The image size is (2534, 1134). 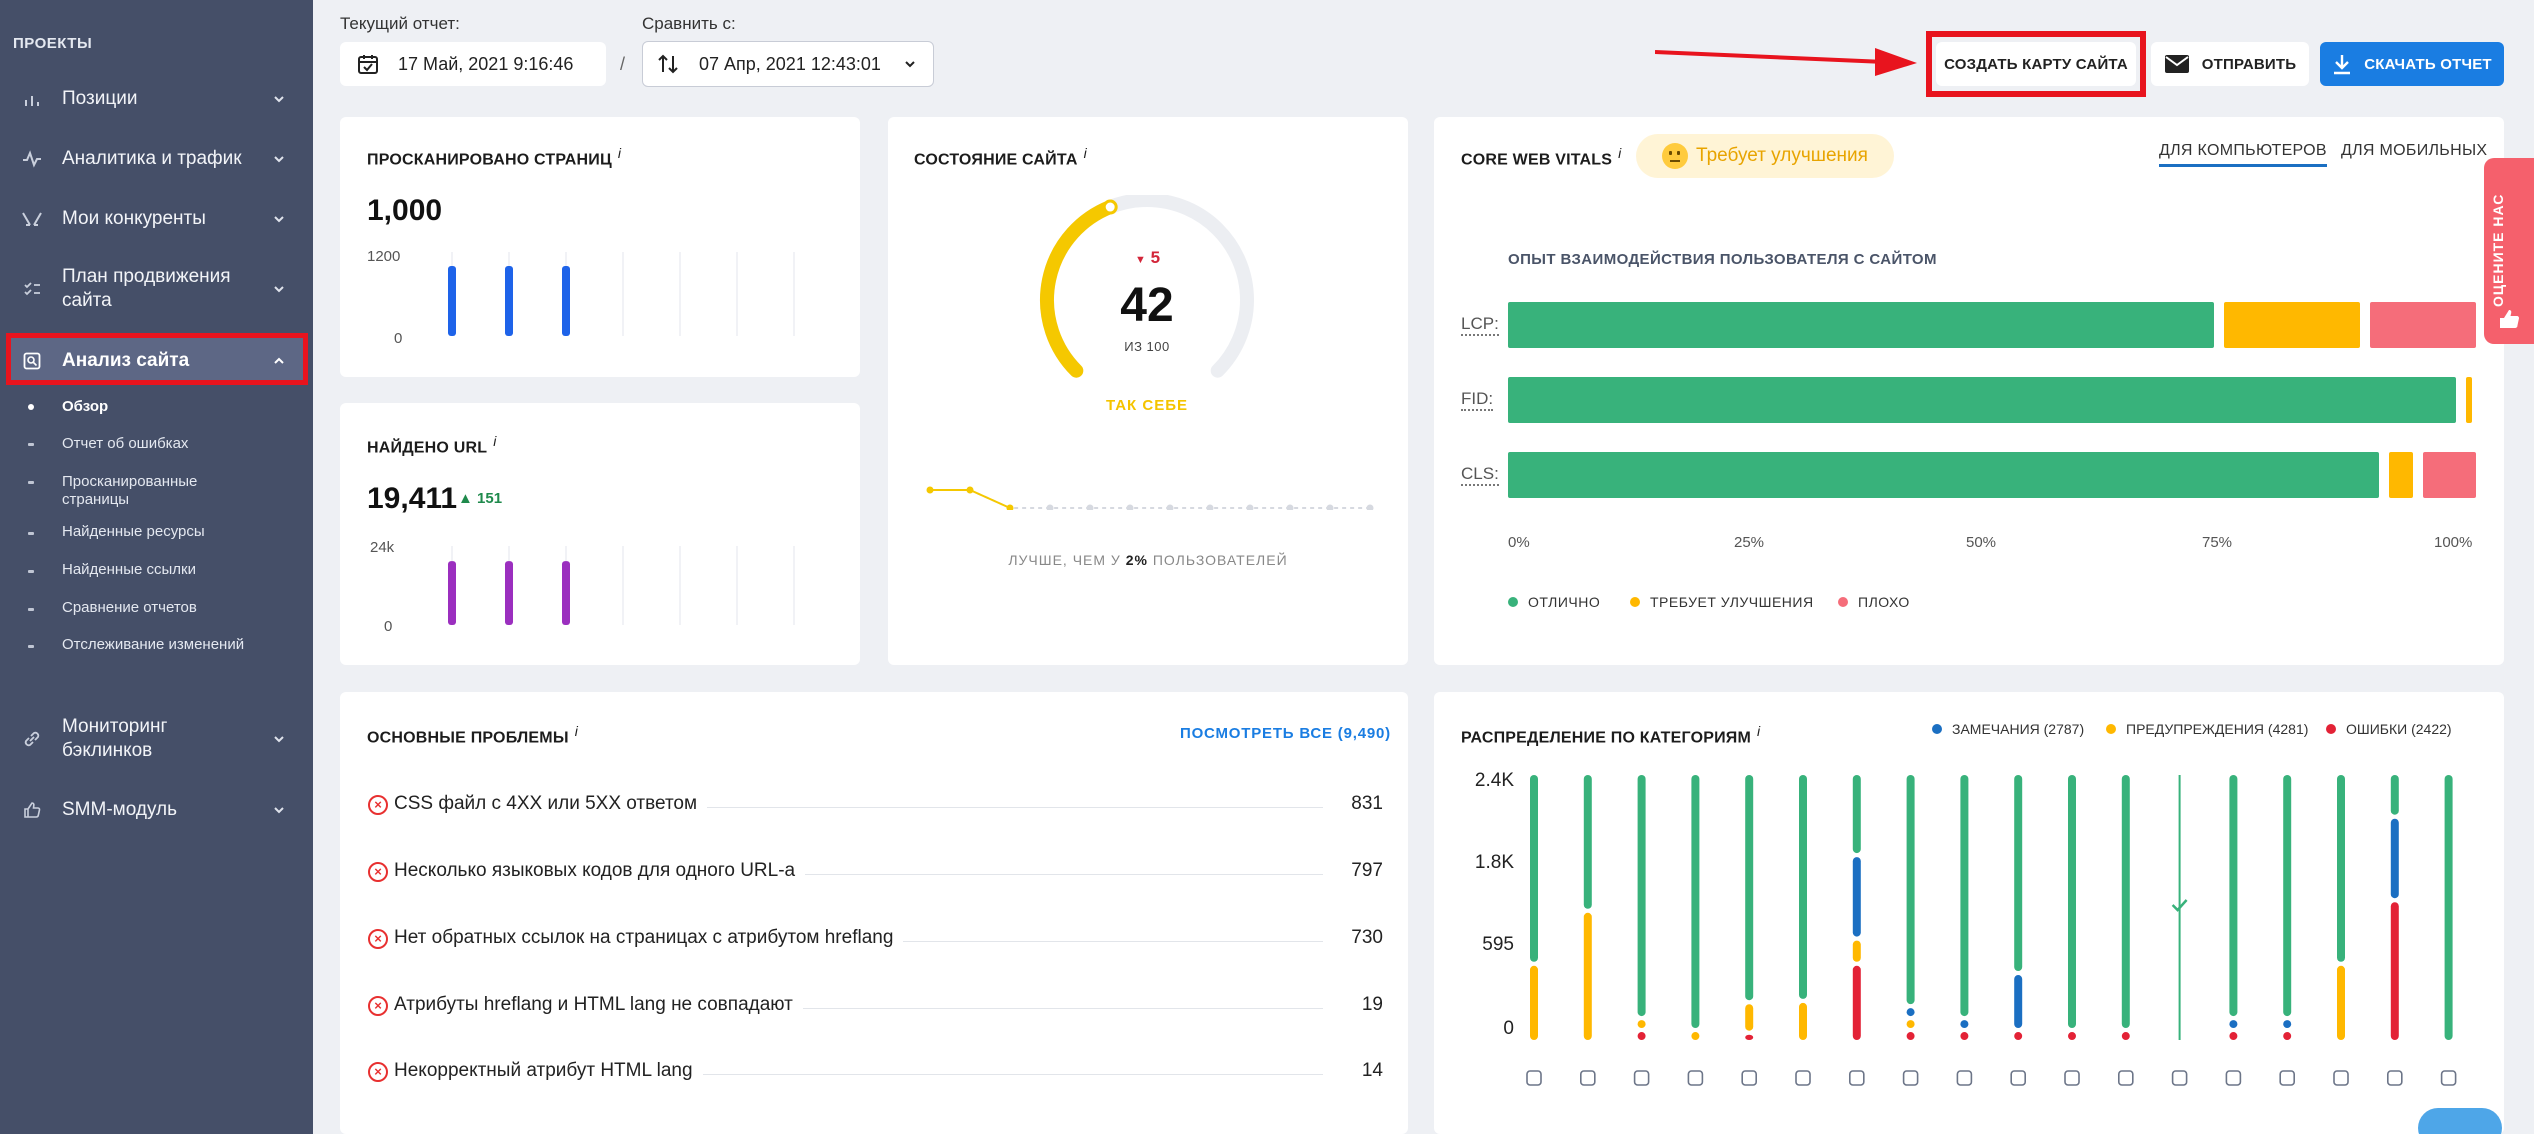 What do you see at coordinates (2179, 905) in the screenshot?
I see `check-icon` at bounding box center [2179, 905].